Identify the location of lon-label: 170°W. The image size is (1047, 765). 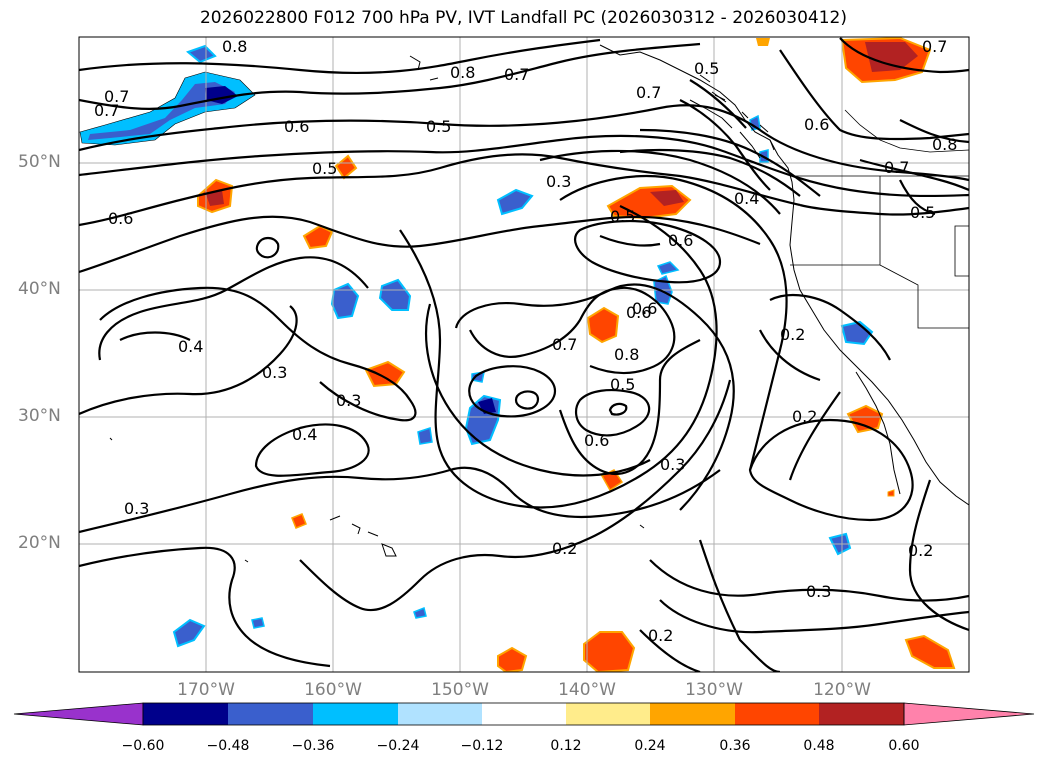
(206, 690).